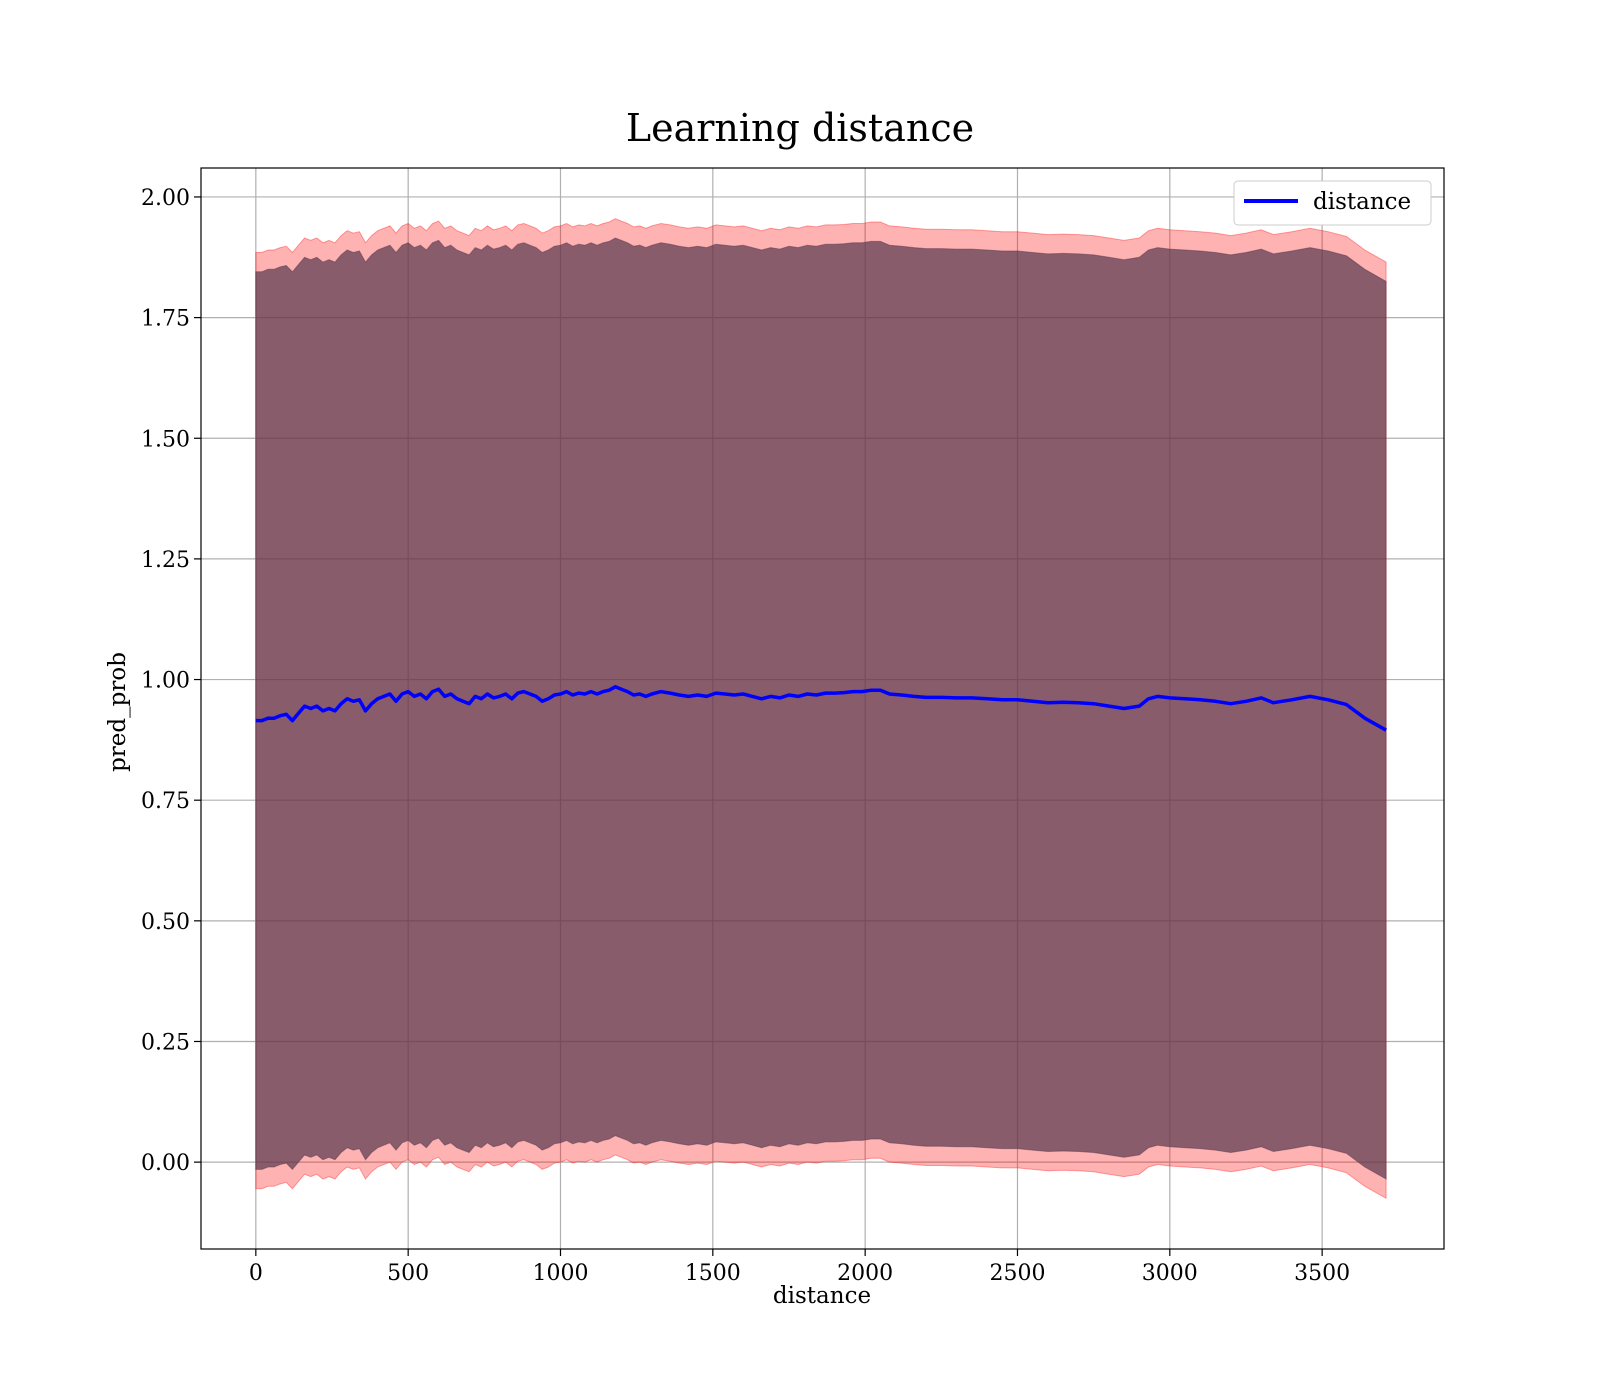  Describe the element at coordinates (165, 801) in the screenshot. I see `y-tick-label: 0.75` at that location.